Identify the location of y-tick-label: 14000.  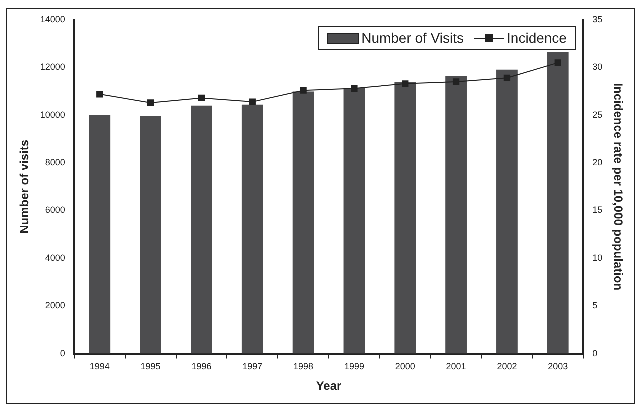
(53, 19).